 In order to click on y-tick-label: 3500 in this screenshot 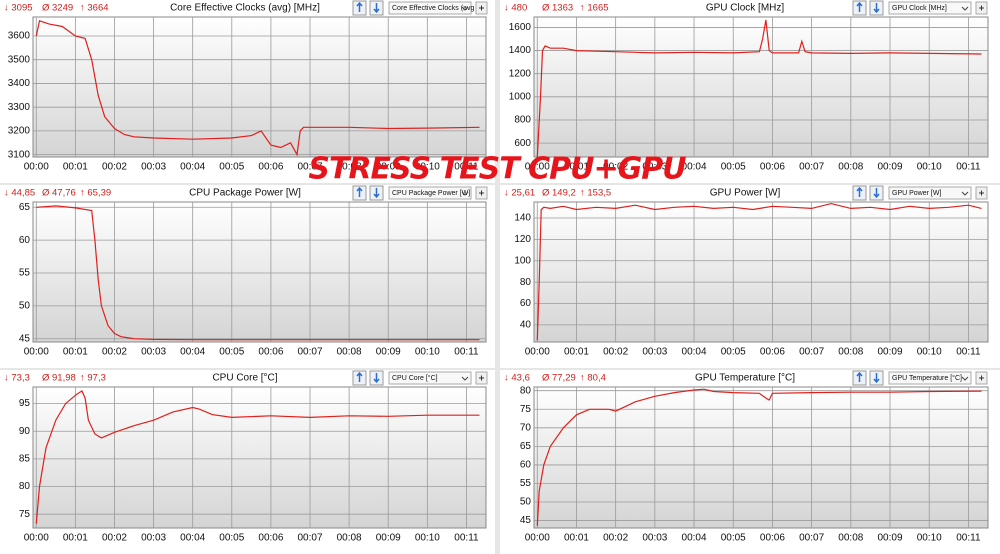, I will do `click(19, 59)`.